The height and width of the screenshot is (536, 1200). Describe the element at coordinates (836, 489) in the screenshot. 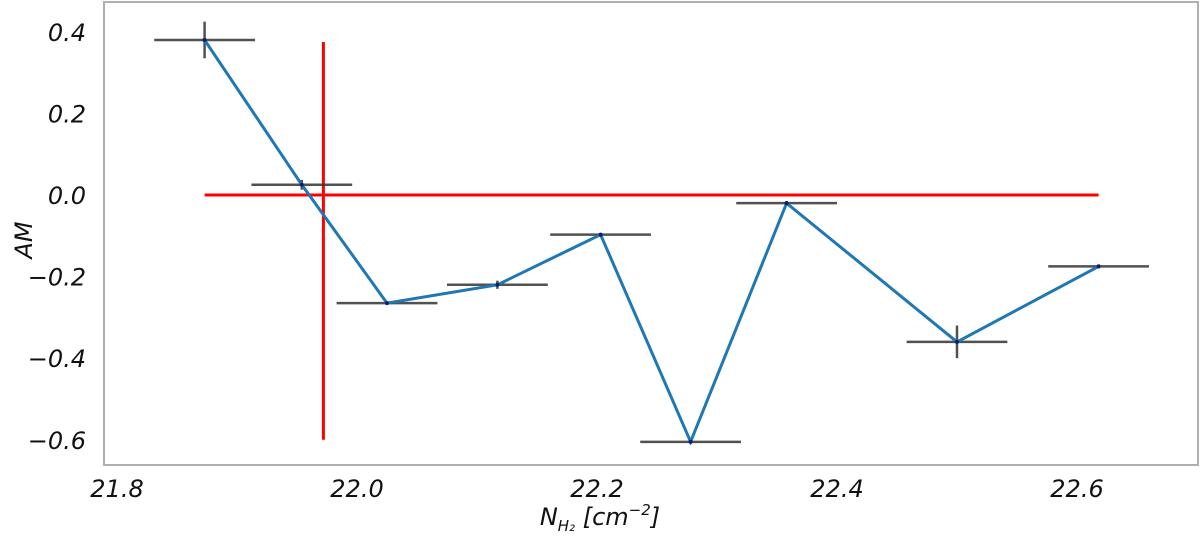

I see `x-tick-label: 22.4` at that location.